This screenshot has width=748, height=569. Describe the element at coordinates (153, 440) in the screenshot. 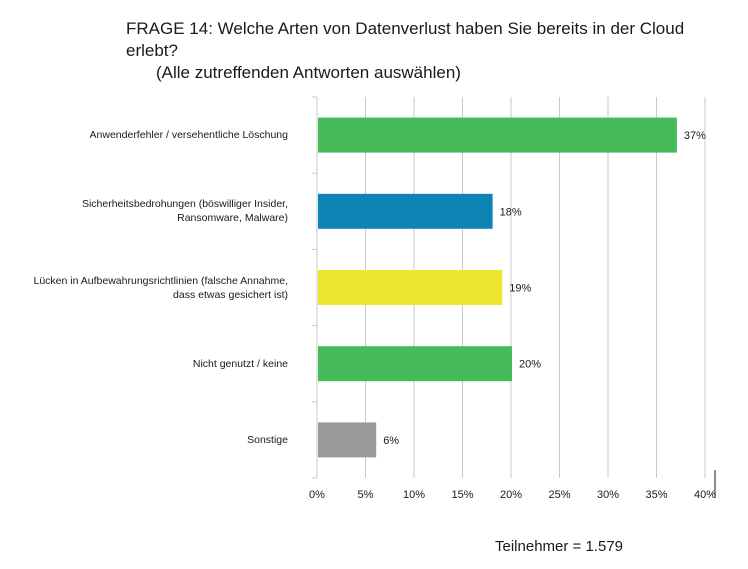

I see `category-label: Sonstige` at that location.